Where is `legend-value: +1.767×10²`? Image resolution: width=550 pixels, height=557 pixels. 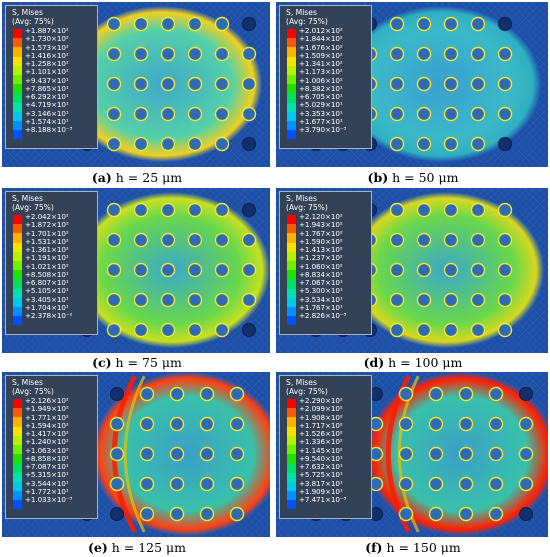
legend-value: +1.767×10² is located at coordinates (321, 233).